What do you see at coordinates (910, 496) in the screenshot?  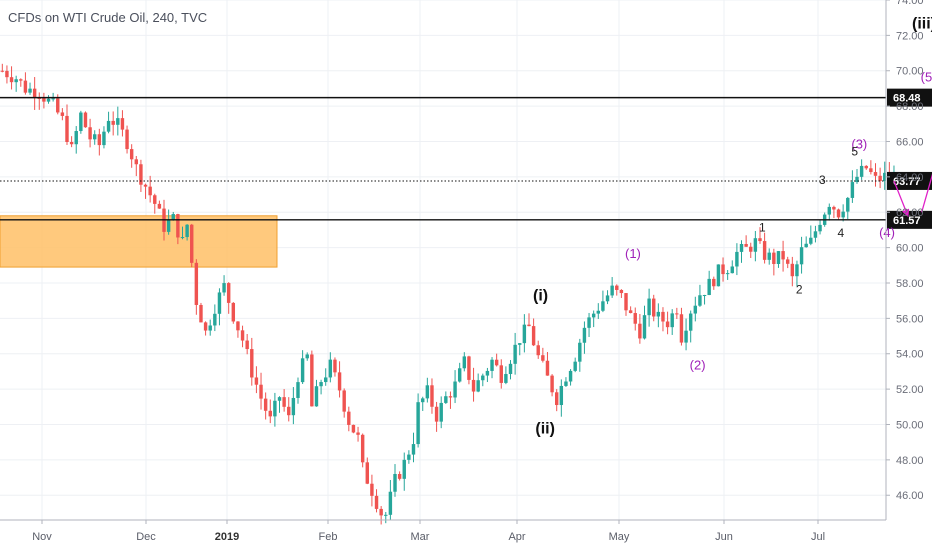 I see `y-tick-label: 46.00` at bounding box center [910, 496].